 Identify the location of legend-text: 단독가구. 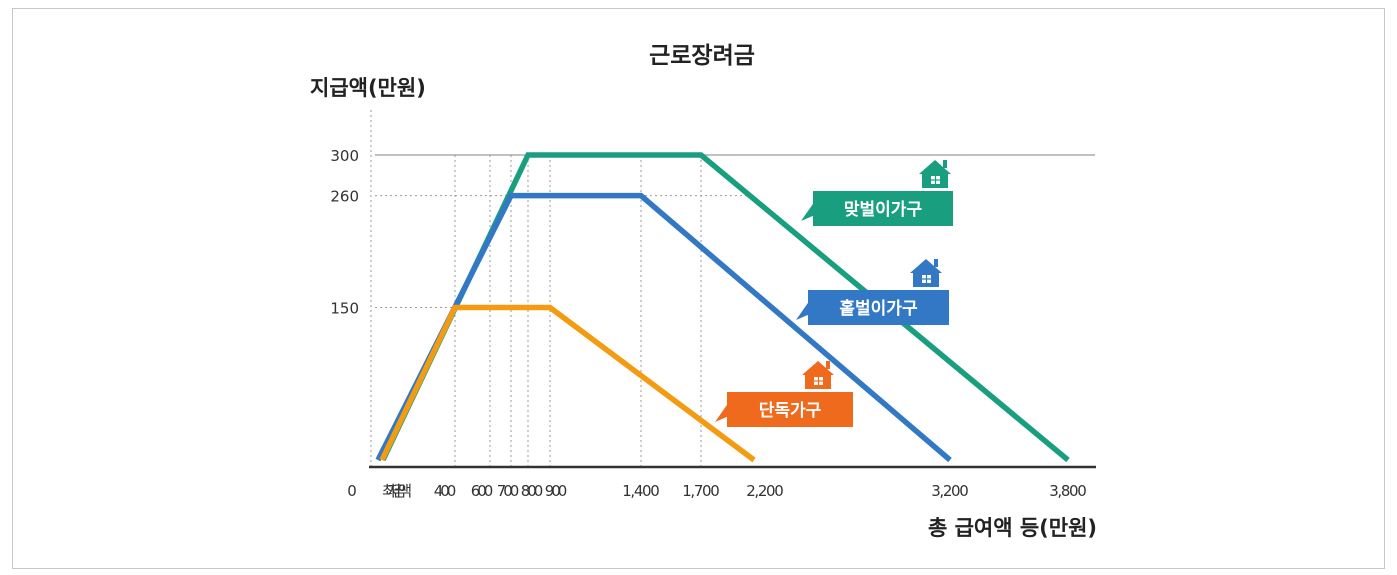
(790, 411).